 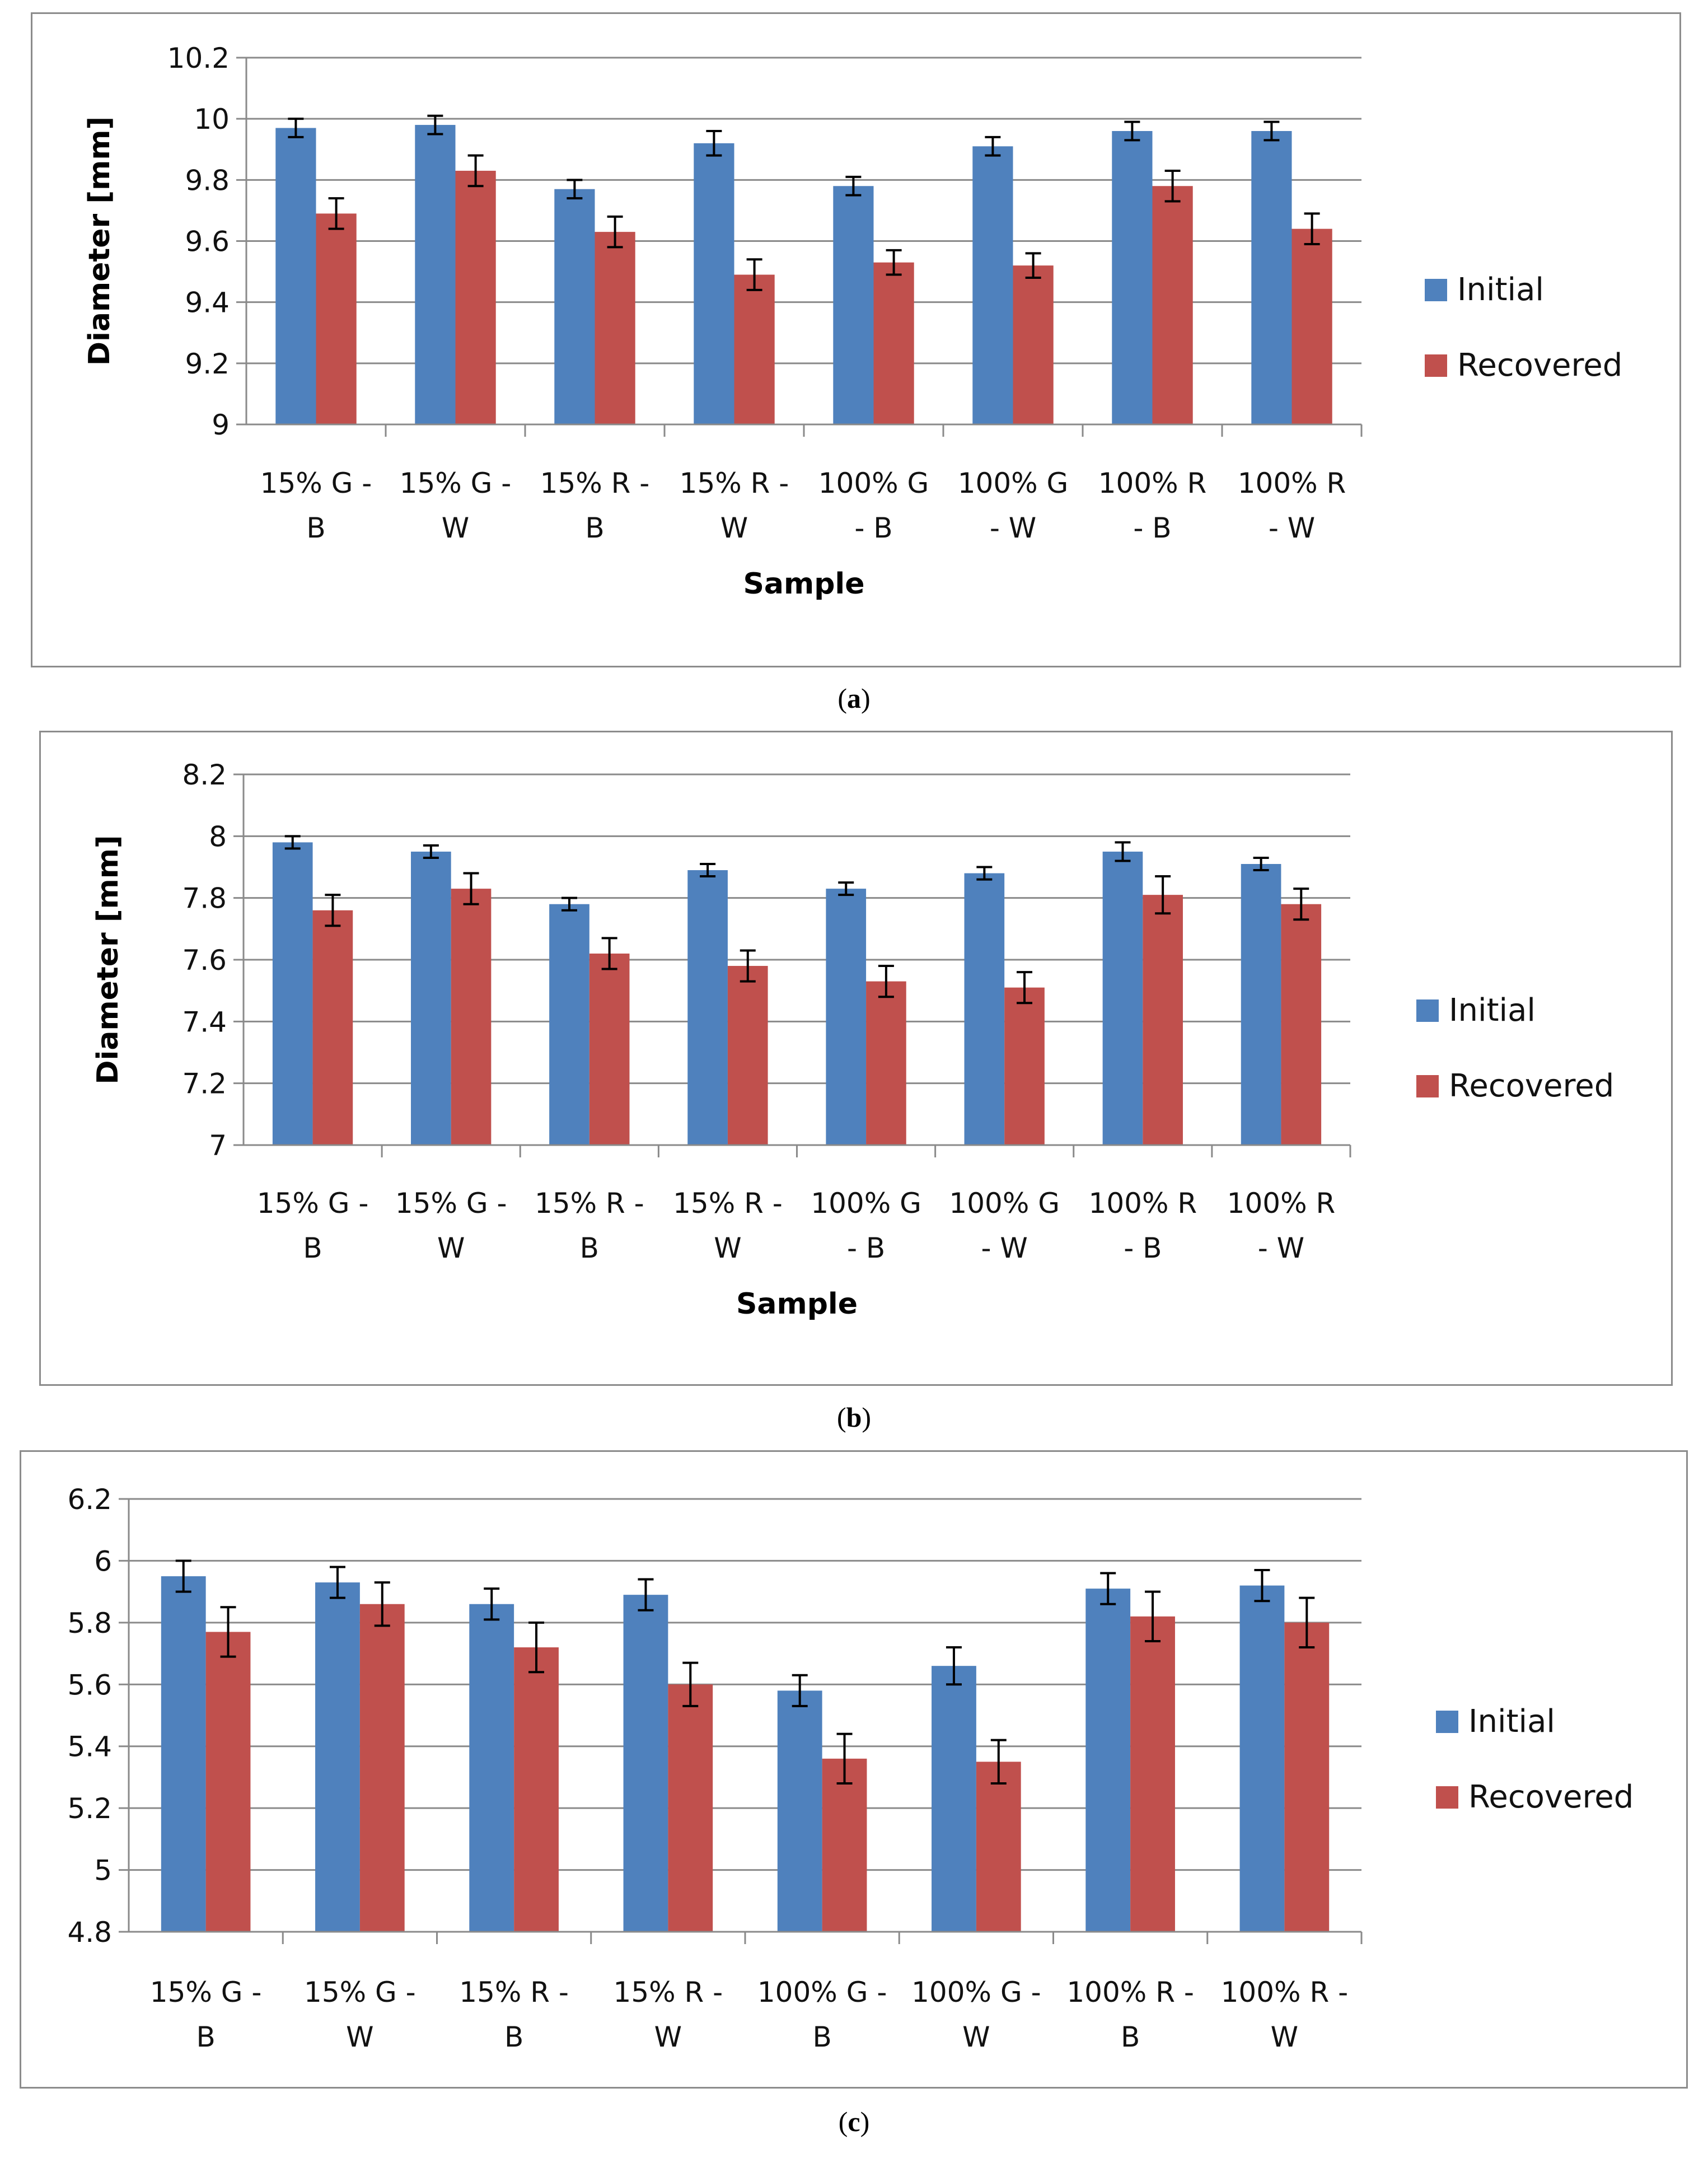 I want to click on caption-a: (a), so click(x=854, y=699).